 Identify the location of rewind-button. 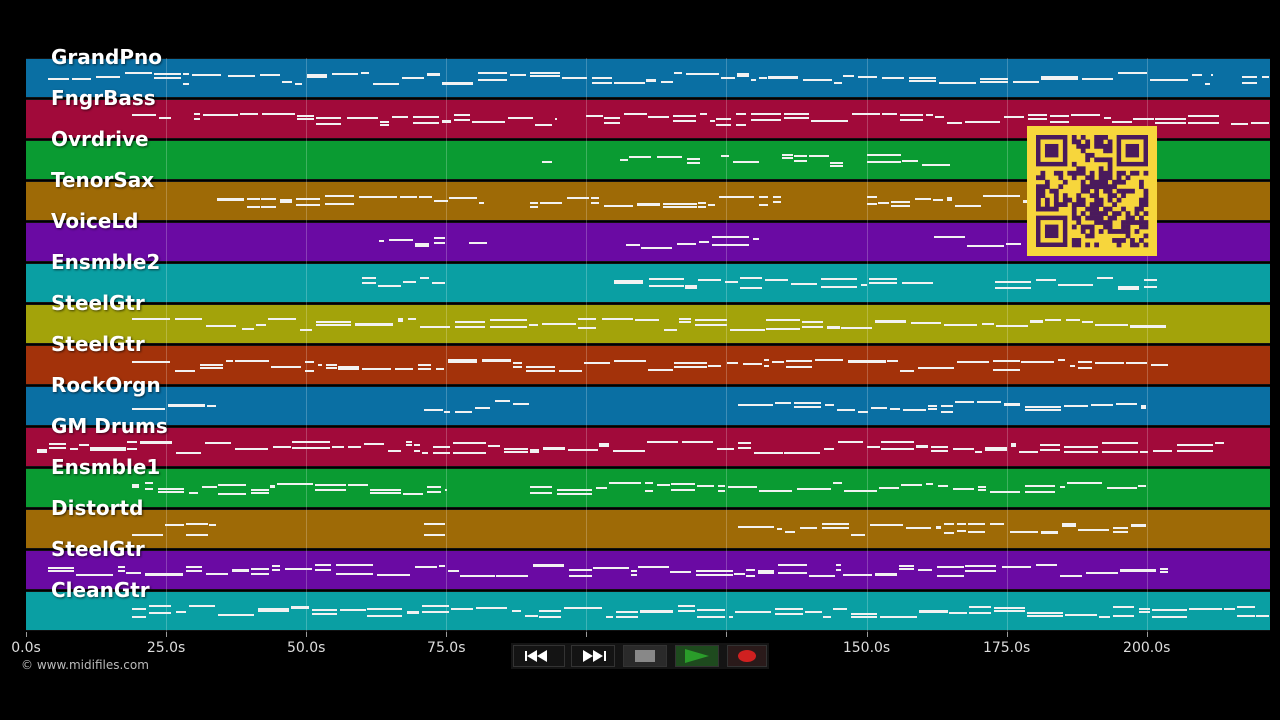
(539, 656).